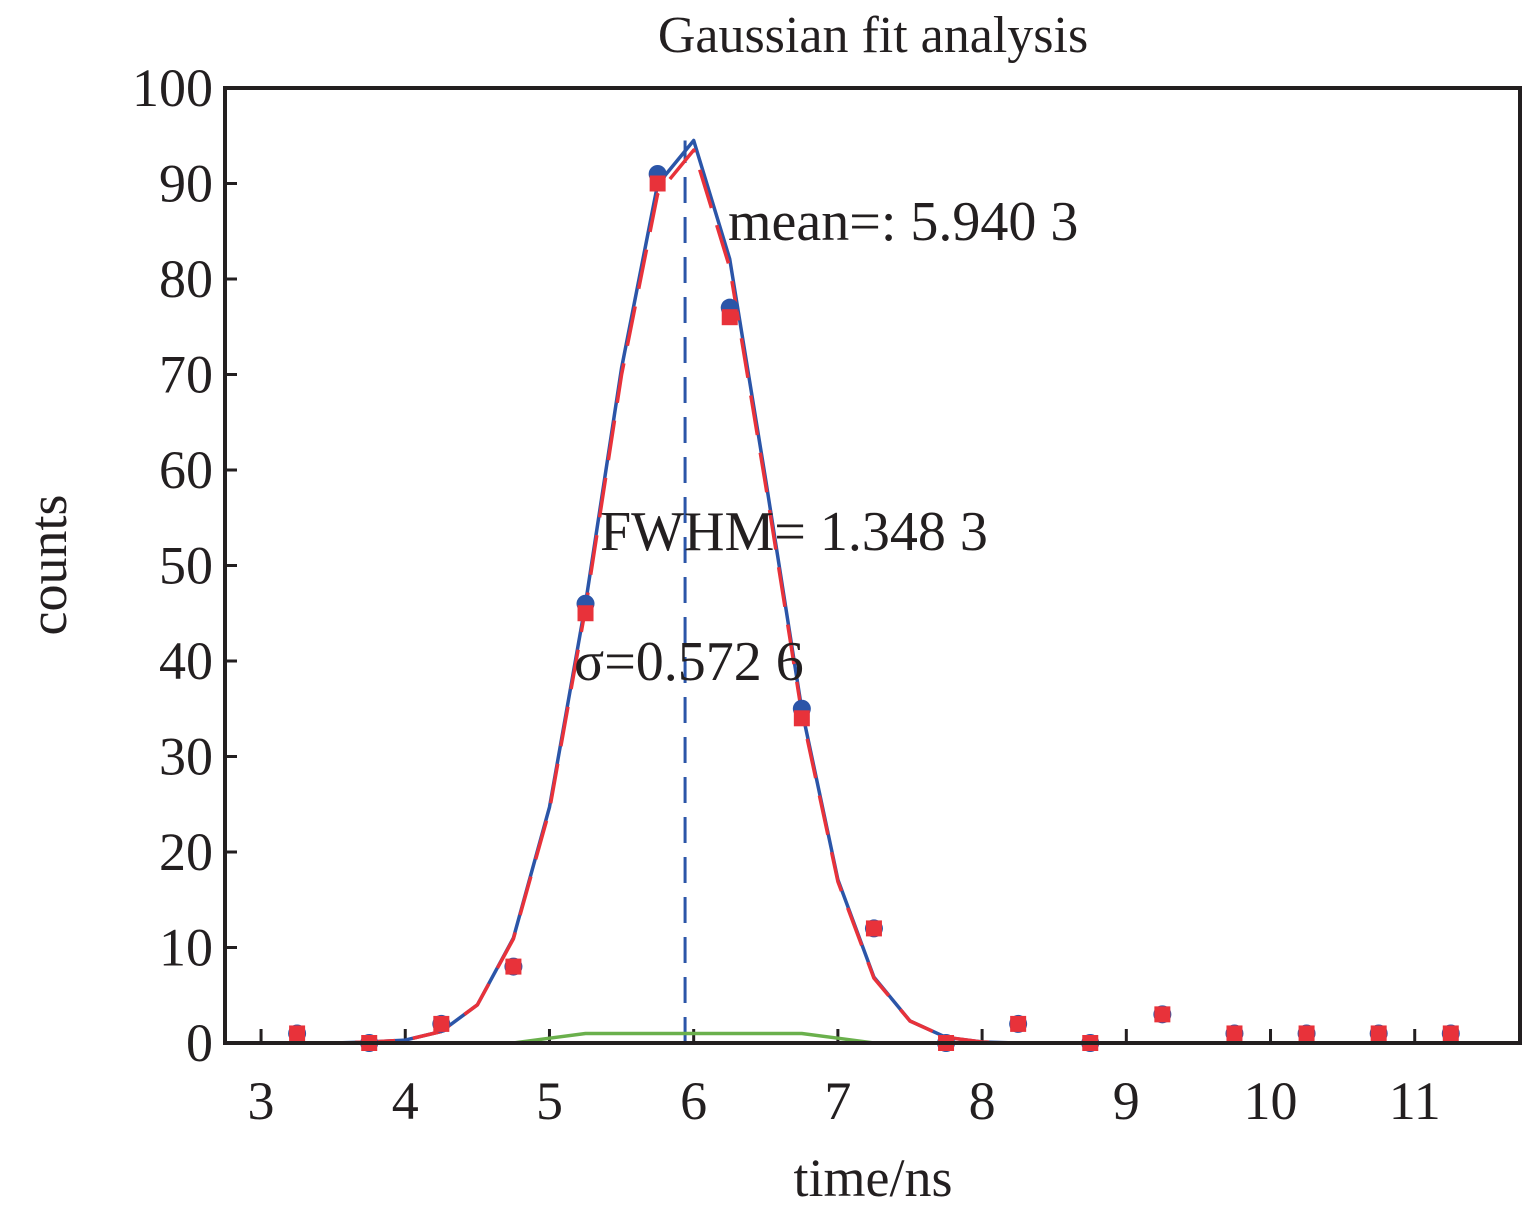 The width and height of the screenshot is (1535, 1216). Describe the element at coordinates (48, 565) in the screenshot. I see `y-axis-label: counts` at that location.